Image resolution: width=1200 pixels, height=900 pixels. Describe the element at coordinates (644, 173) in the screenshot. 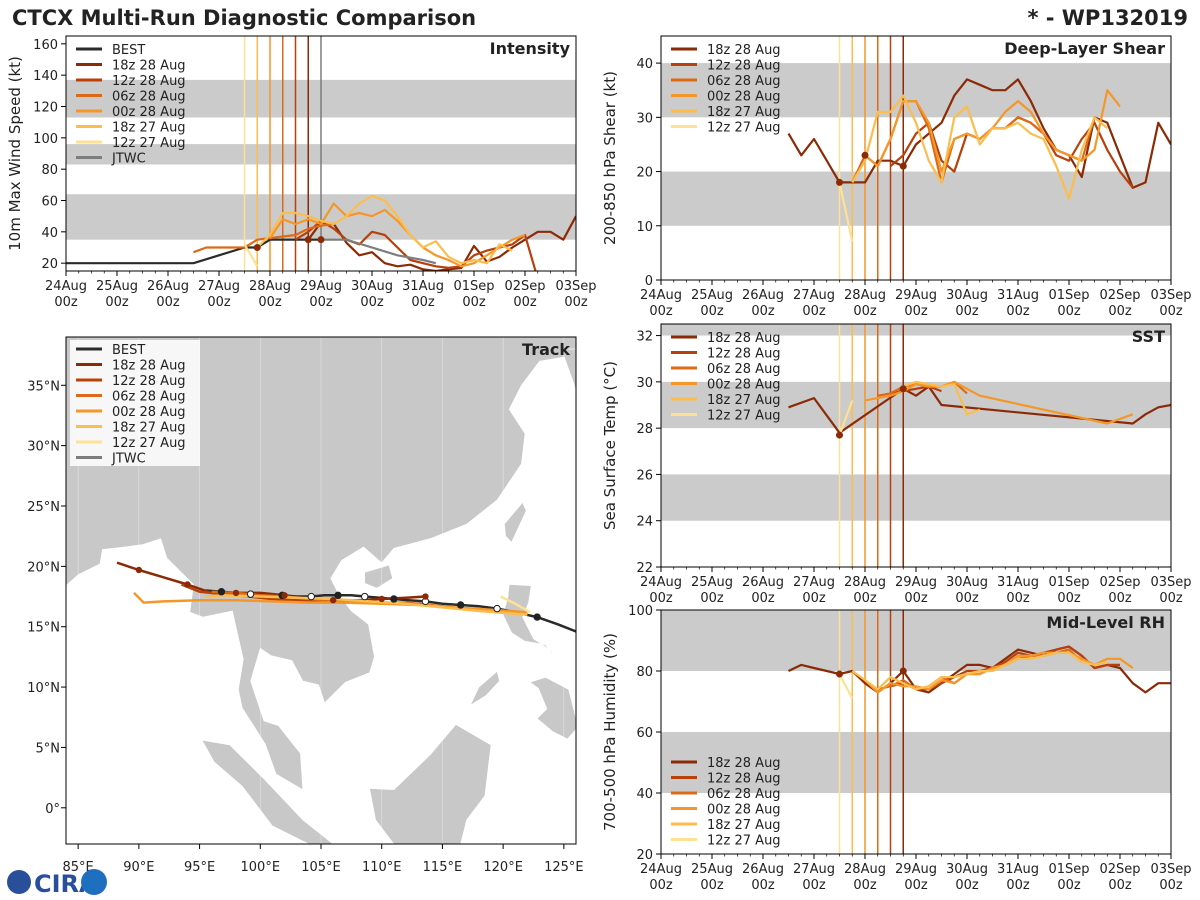

I see `y-tick-label: 20` at that location.